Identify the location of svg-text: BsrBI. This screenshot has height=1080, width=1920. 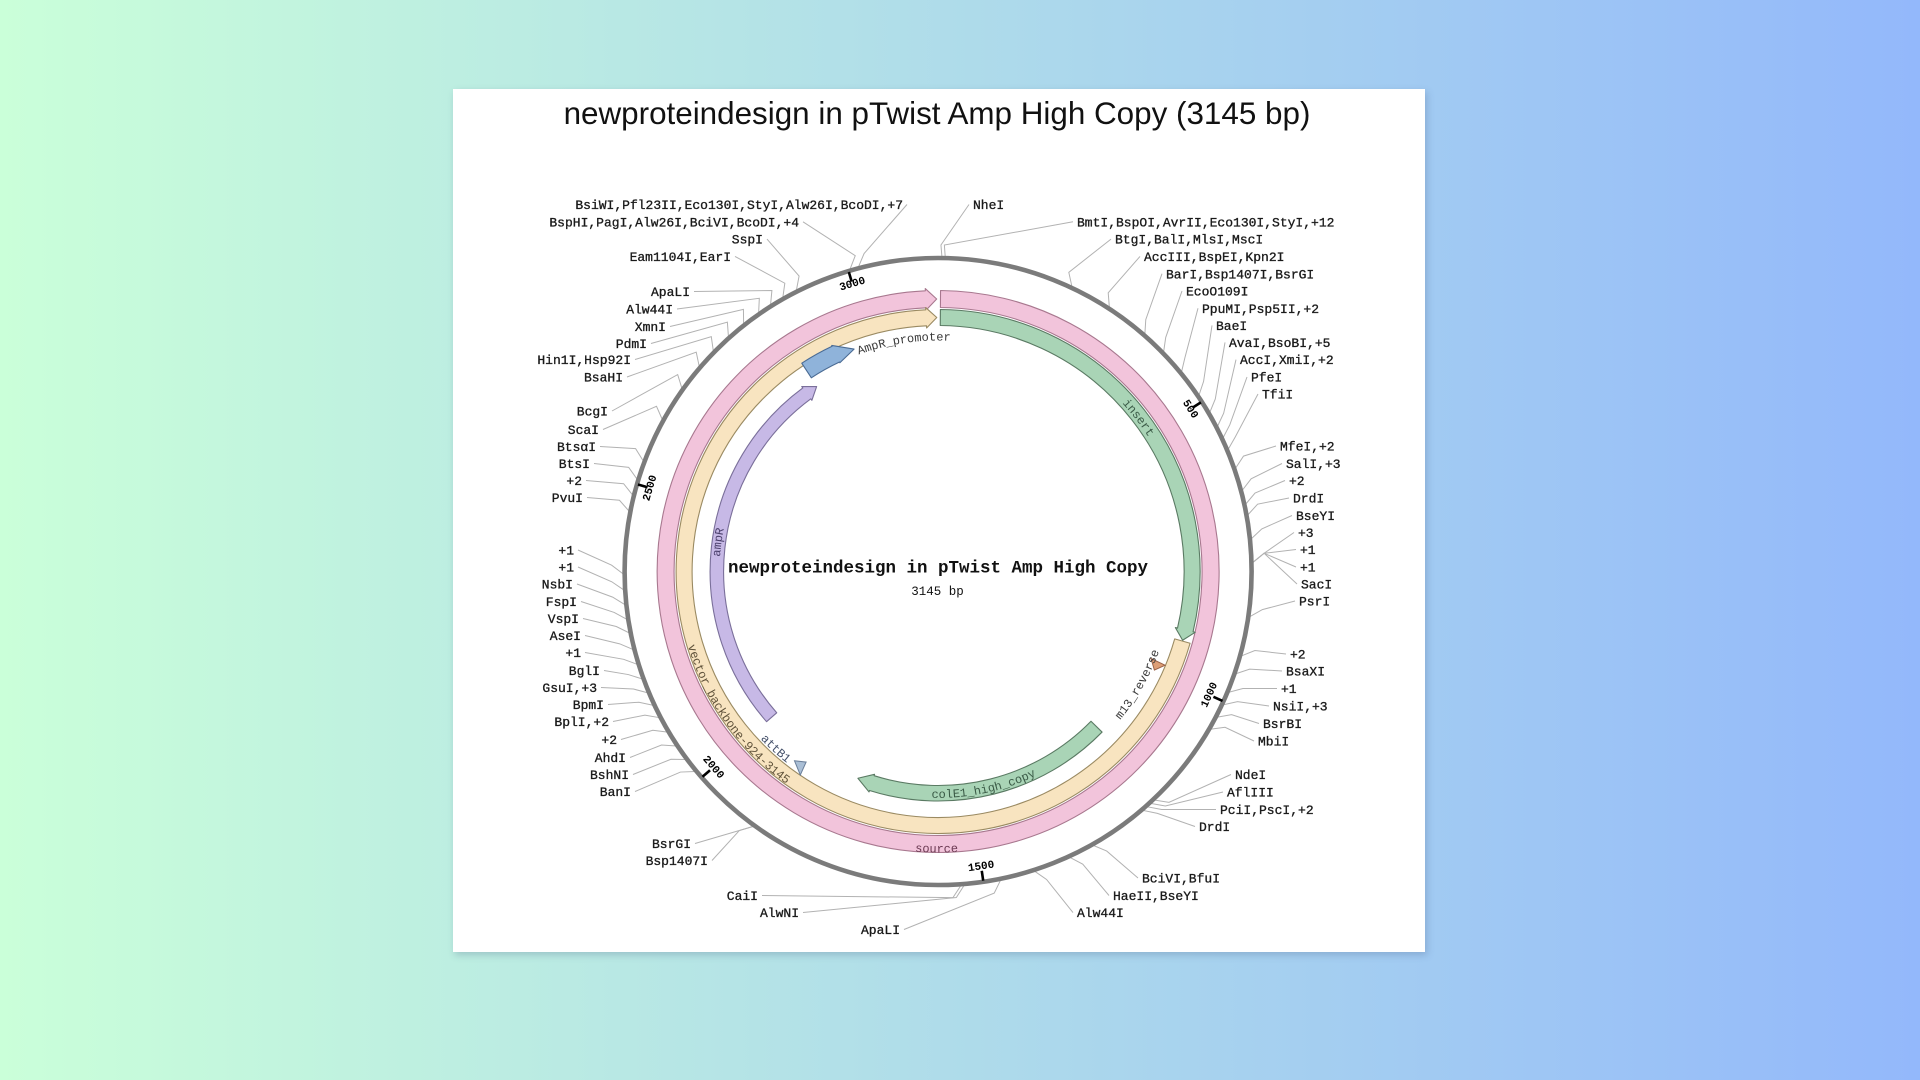
(1282, 724).